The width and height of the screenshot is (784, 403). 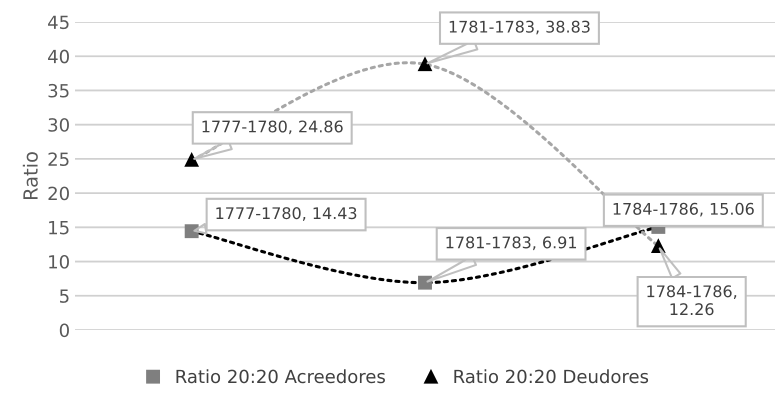 What do you see at coordinates (286, 214) in the screenshot?
I see `data-label: 1777-1780, 14.43` at bounding box center [286, 214].